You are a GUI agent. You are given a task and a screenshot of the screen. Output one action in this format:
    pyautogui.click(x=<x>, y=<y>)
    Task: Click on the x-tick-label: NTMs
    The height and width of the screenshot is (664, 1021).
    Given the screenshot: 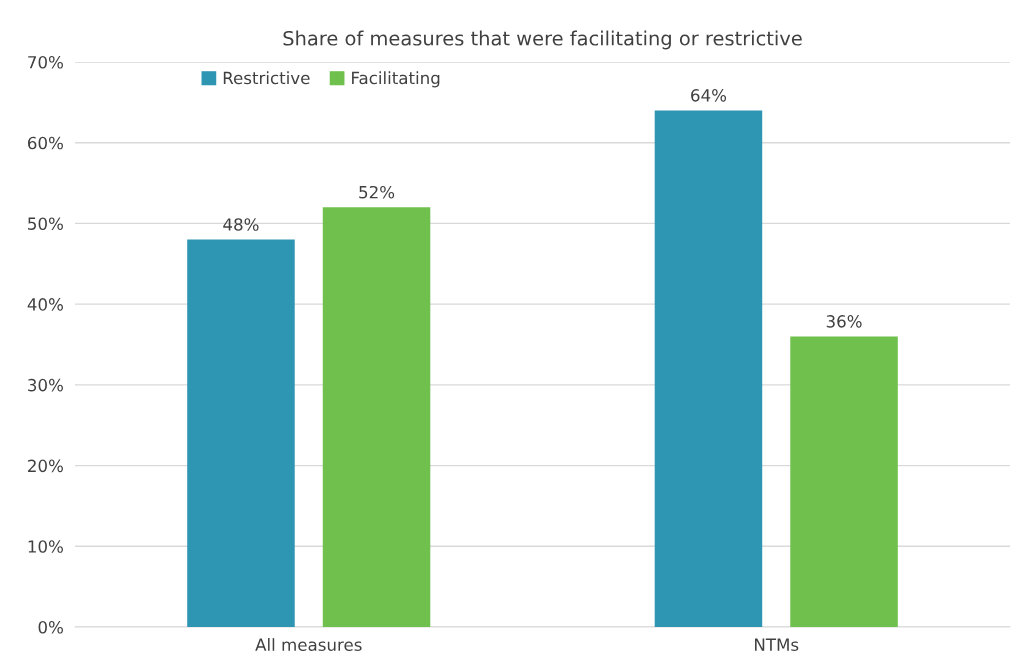 What is the action you would take?
    pyautogui.click(x=777, y=645)
    